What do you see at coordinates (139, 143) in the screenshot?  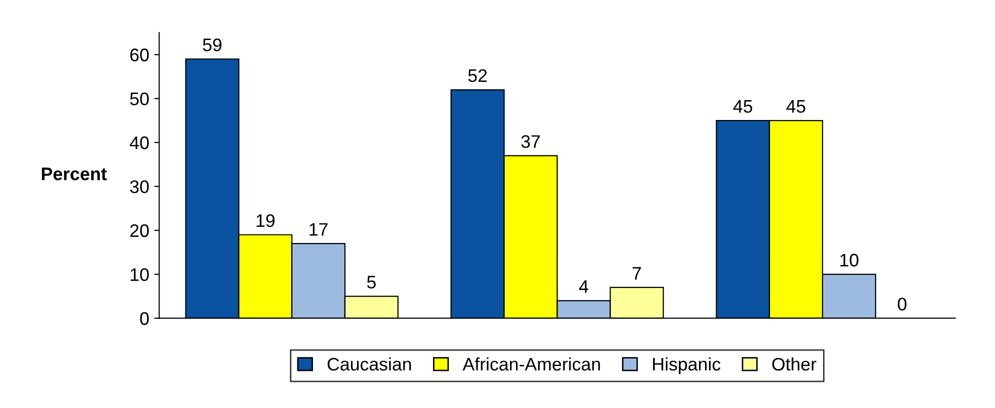 I see `y-tick-label: 40` at bounding box center [139, 143].